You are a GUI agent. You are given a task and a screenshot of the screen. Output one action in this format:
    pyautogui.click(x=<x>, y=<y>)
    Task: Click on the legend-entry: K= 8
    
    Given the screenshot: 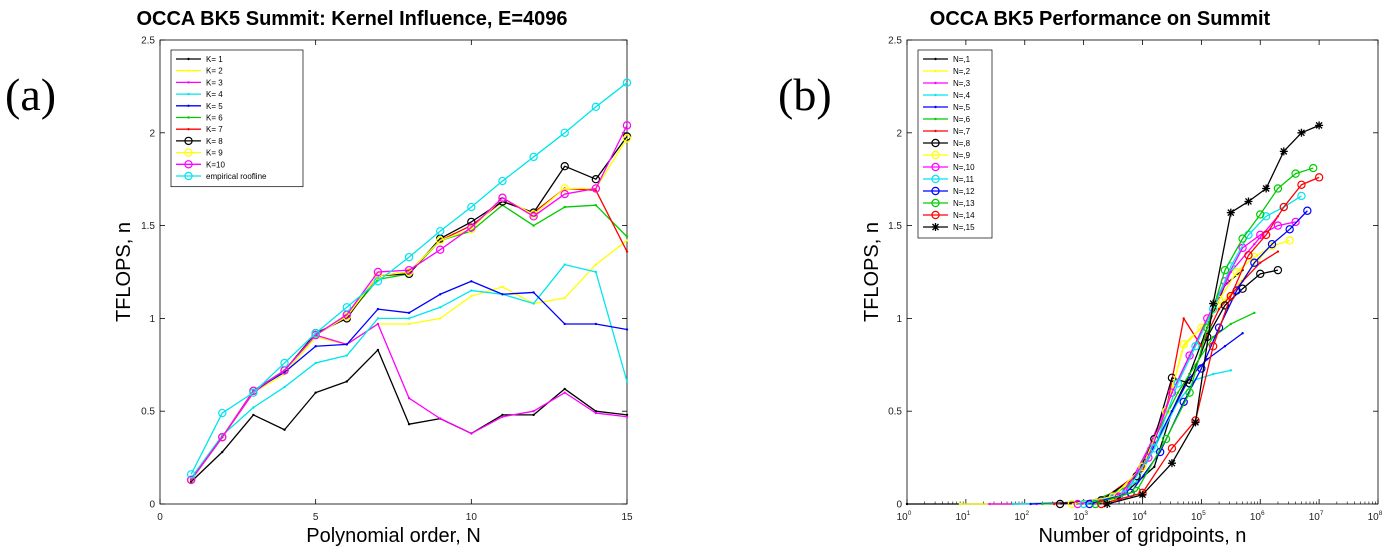 What is the action you would take?
    pyautogui.click(x=199, y=141)
    